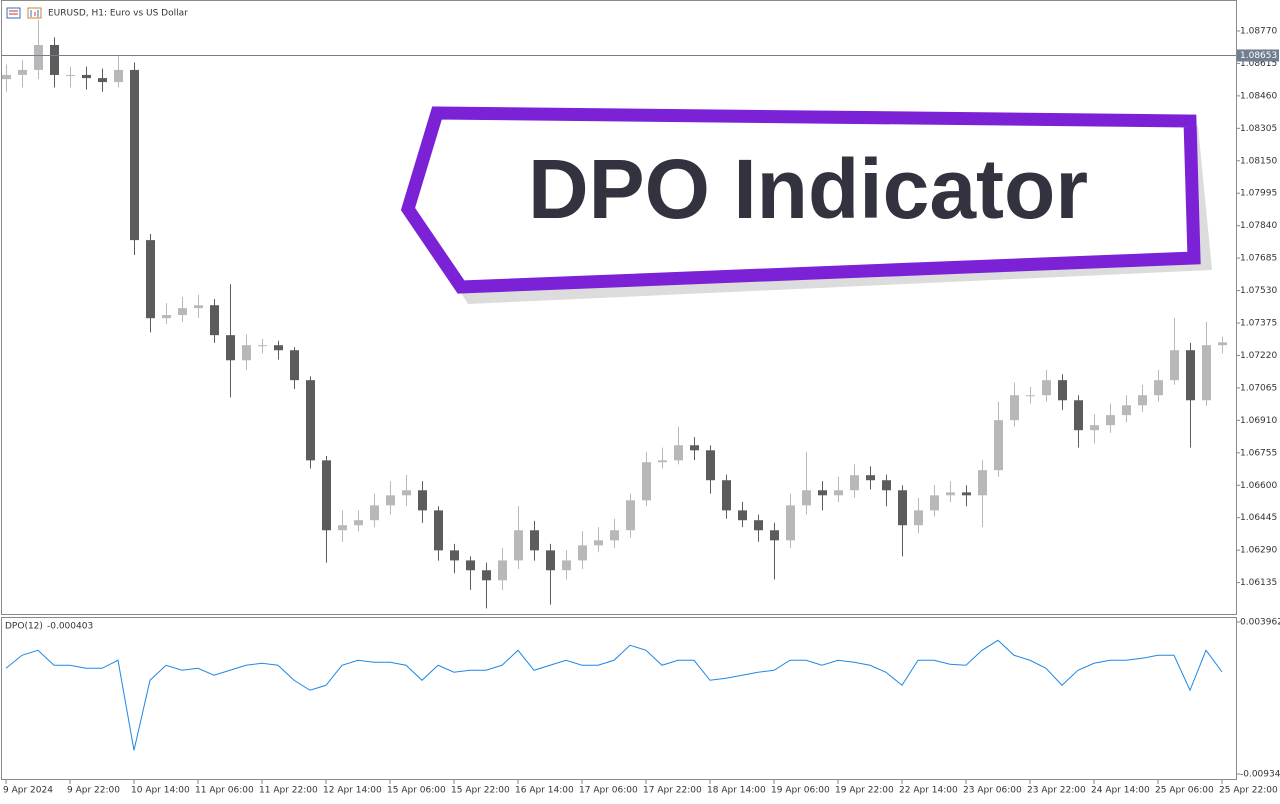 The width and height of the screenshot is (1280, 804). Describe the element at coordinates (1258, 64) in the screenshot. I see `y-tick-label: 1.08615` at that location.